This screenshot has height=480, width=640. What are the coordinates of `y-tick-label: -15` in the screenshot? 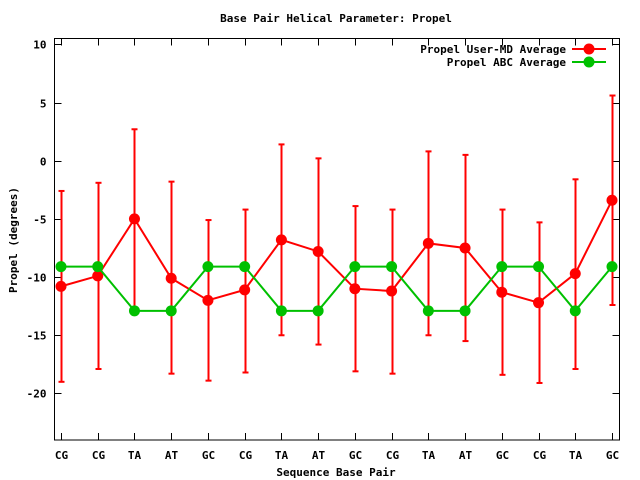 It's located at (37, 336).